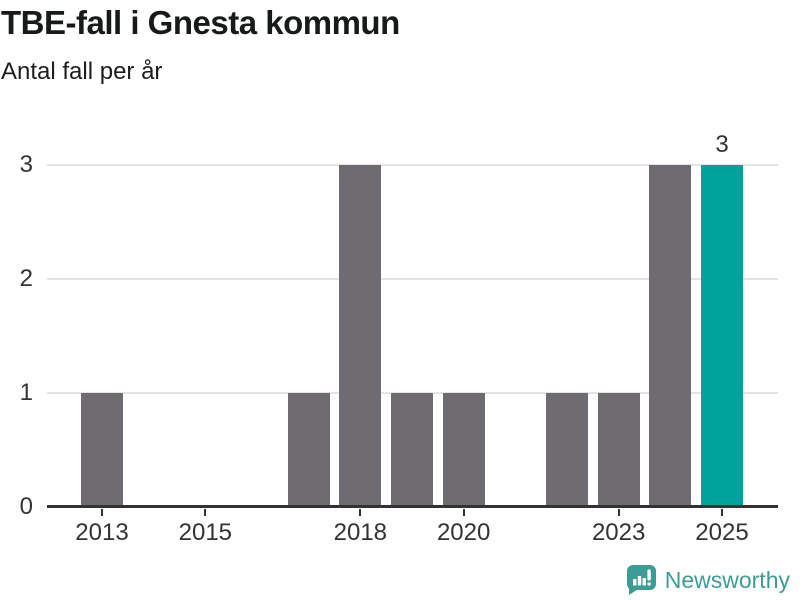  Describe the element at coordinates (722, 144) in the screenshot. I see `bar-value-label: 3` at that location.